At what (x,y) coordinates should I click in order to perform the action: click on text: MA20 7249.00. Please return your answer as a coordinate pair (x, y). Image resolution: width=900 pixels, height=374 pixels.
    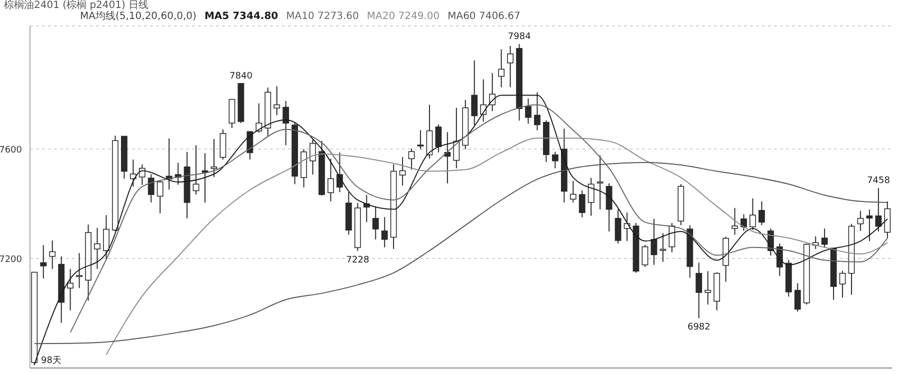
    Looking at the image, I should click on (403, 16).